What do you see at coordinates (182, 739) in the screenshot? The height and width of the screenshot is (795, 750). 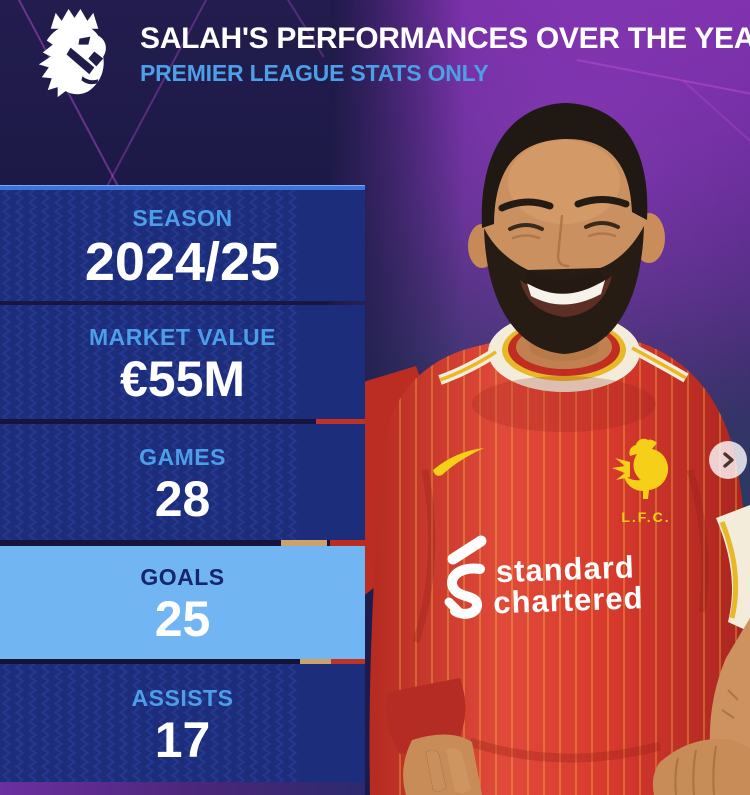 I see `stat-value: 17` at bounding box center [182, 739].